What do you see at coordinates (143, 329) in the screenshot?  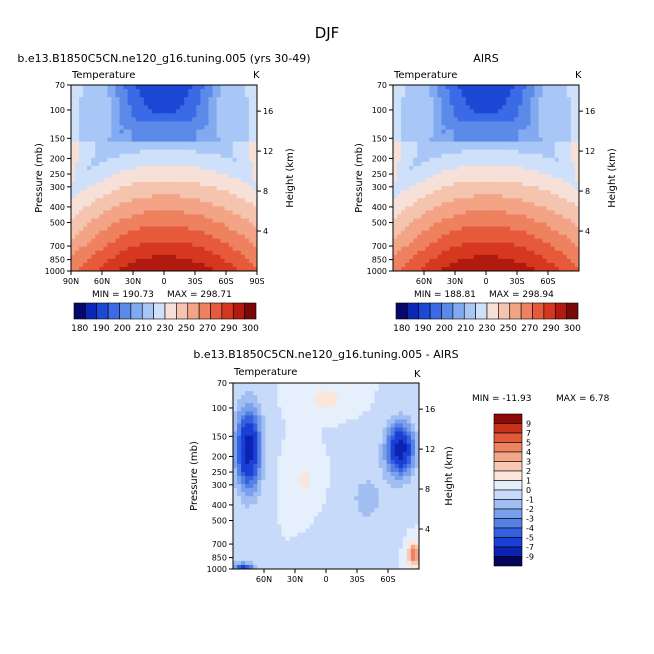 I see `colorbar-label: 210` at bounding box center [143, 329].